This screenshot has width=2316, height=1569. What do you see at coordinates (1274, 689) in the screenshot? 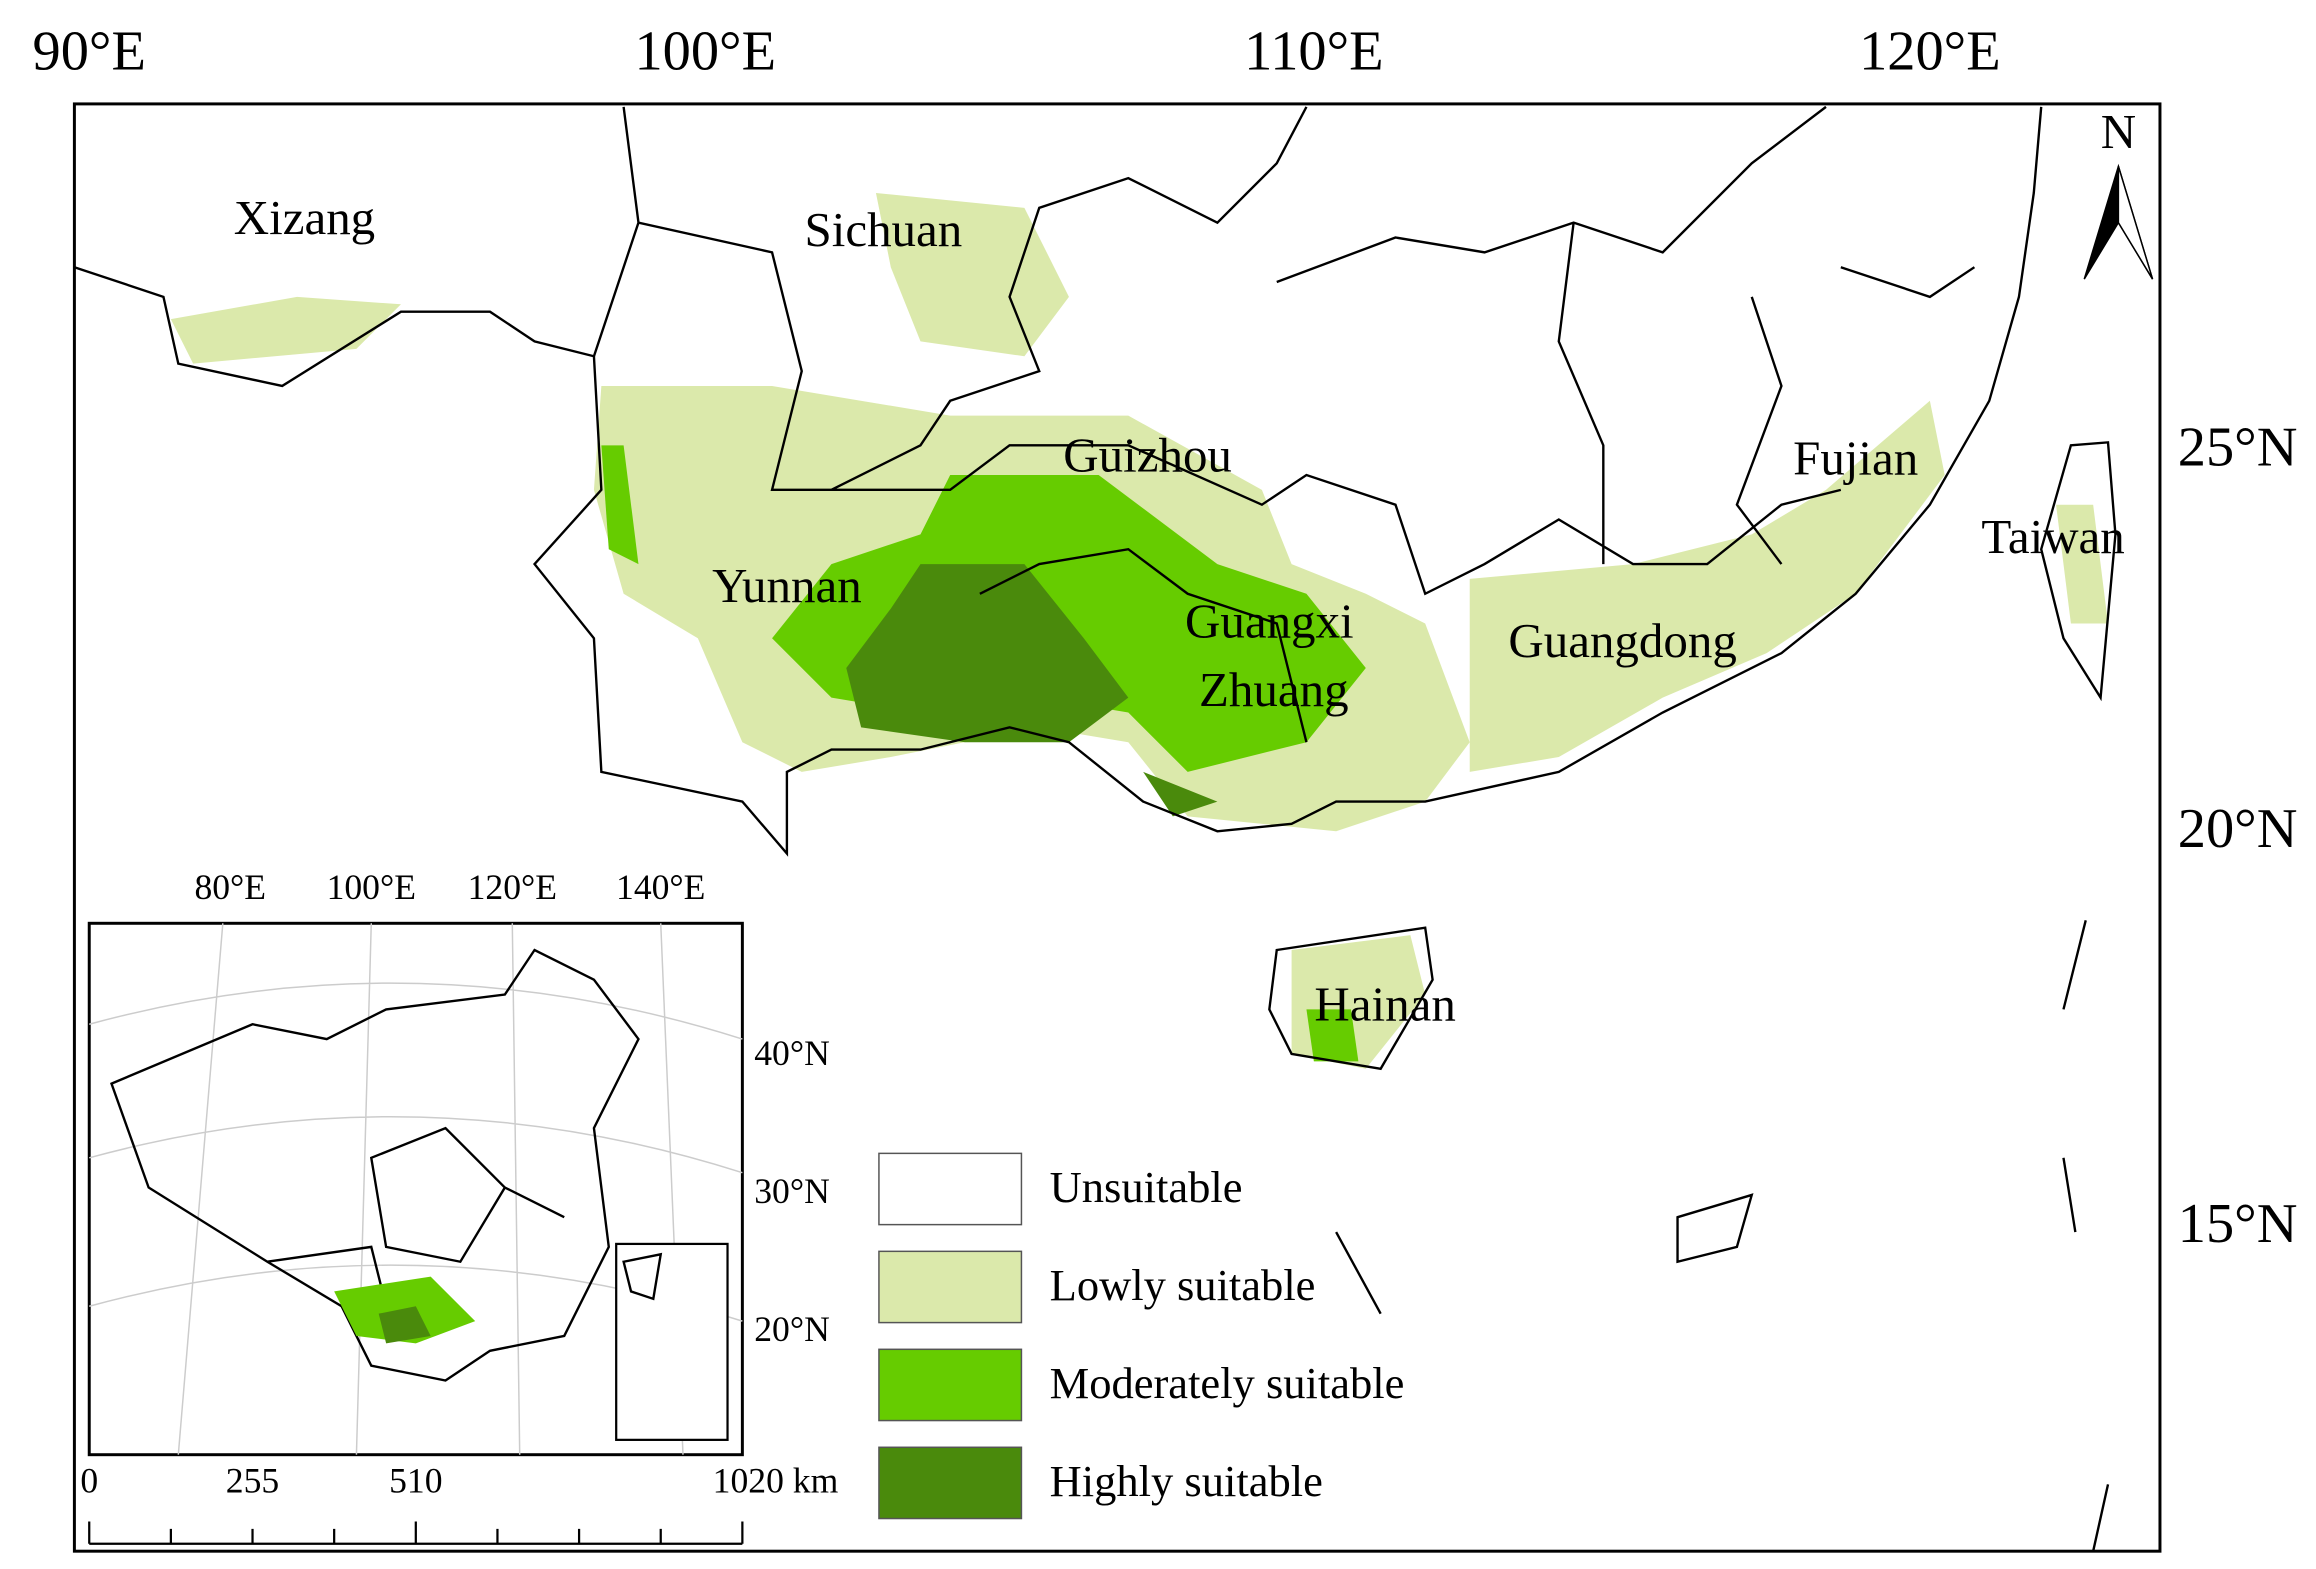
I see `region-label: Zhuang` at bounding box center [1274, 689].